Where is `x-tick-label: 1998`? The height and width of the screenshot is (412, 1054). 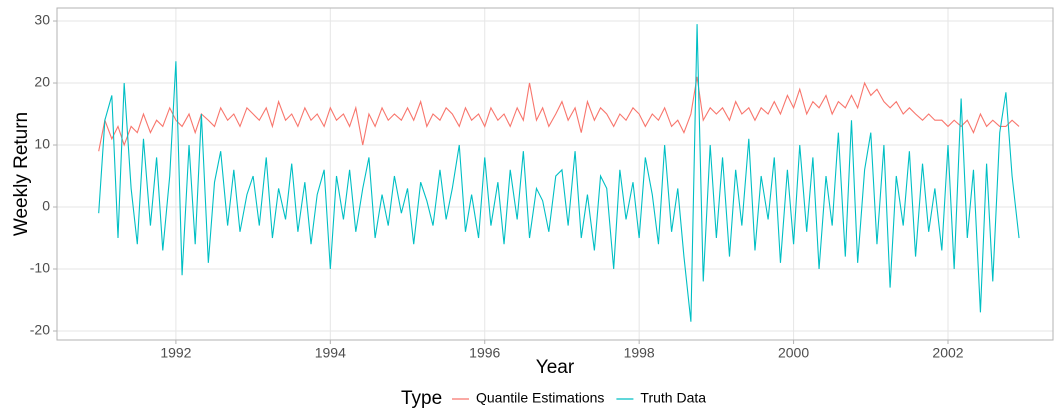 x-tick-label: 1998 is located at coordinates (639, 353).